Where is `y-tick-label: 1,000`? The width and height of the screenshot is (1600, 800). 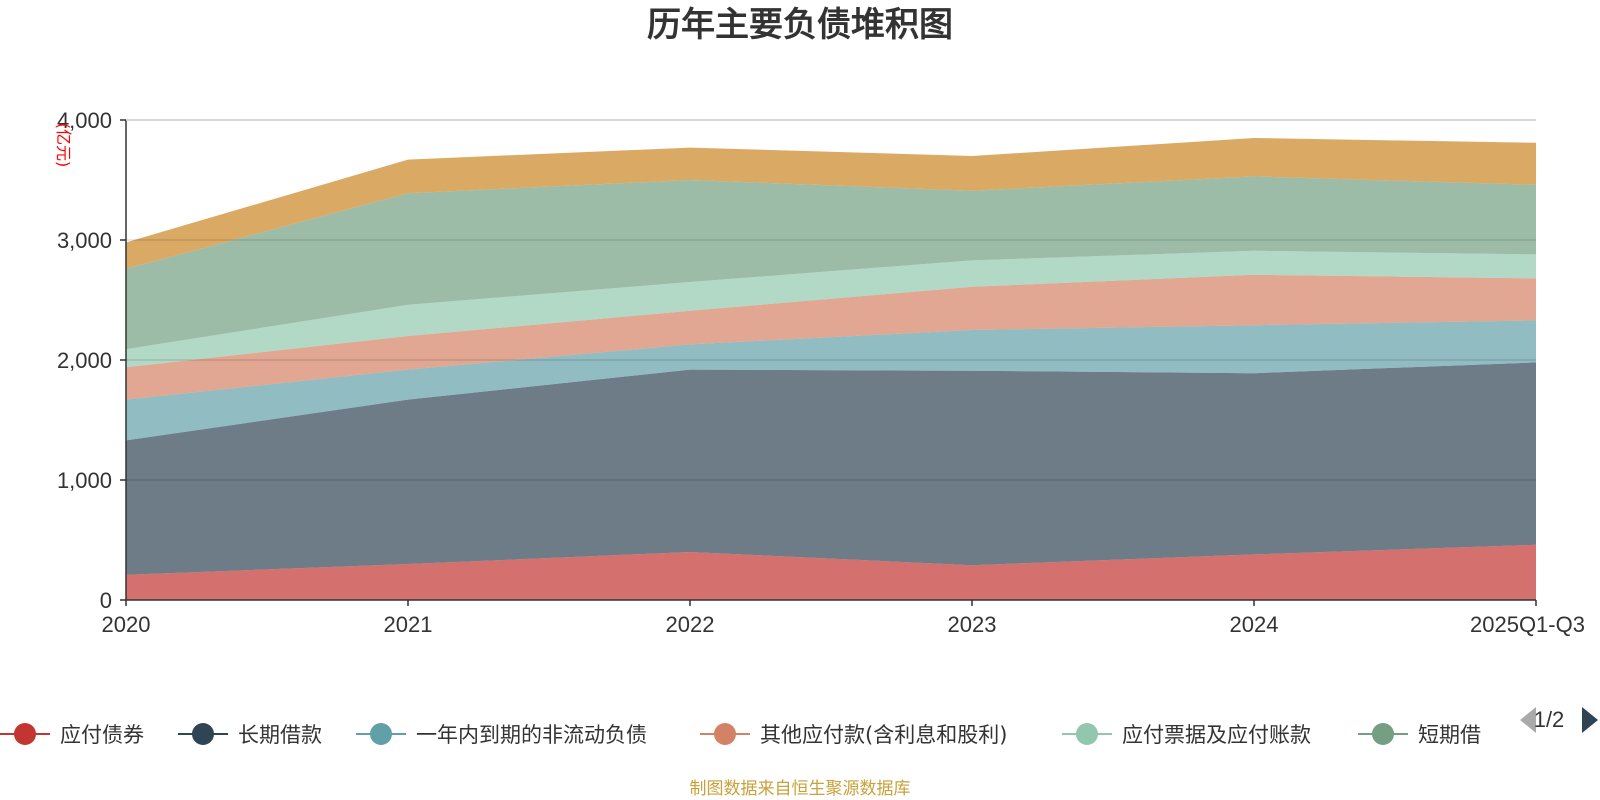
y-tick-label: 1,000 is located at coordinates (84, 480).